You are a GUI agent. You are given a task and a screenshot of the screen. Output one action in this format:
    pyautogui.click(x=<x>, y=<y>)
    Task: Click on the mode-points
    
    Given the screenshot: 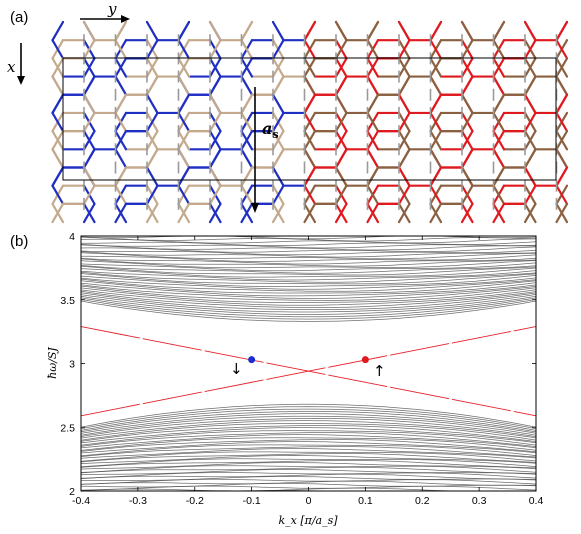 What is the action you would take?
    pyautogui.click(x=308, y=360)
    